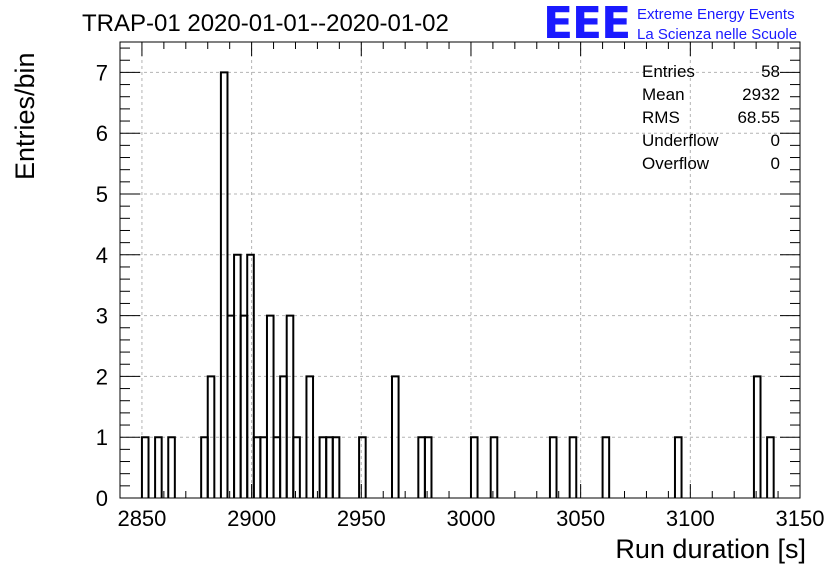 This screenshot has height=572, width=836. Describe the element at coordinates (663, 94) in the screenshot. I see `stat-label: Mean` at that location.